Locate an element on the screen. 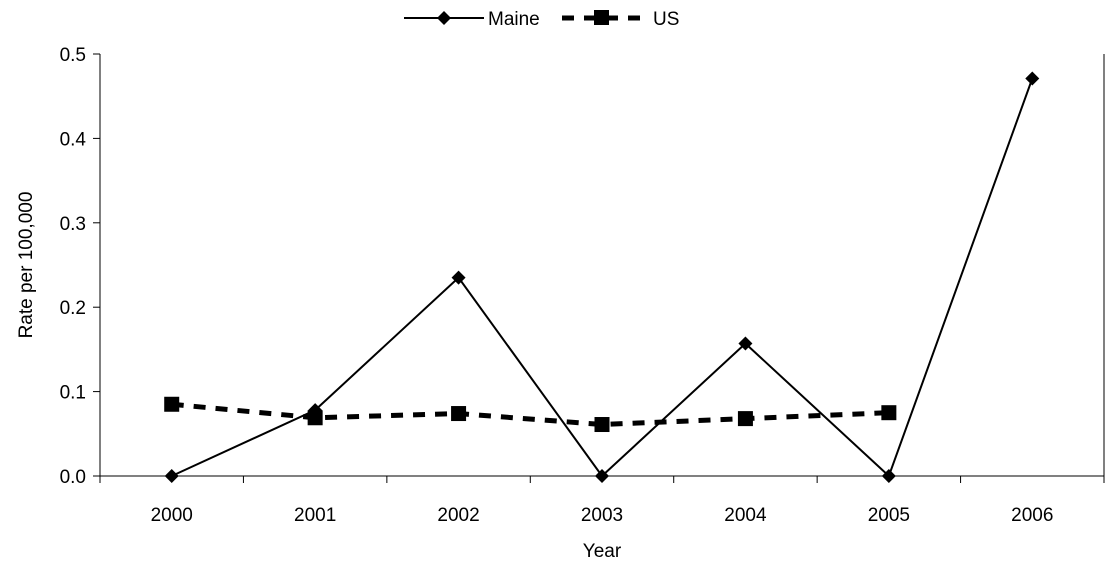 Image resolution: width=1117 pixels, height=567 pixels. x-tick-label: 2000 is located at coordinates (172, 515).